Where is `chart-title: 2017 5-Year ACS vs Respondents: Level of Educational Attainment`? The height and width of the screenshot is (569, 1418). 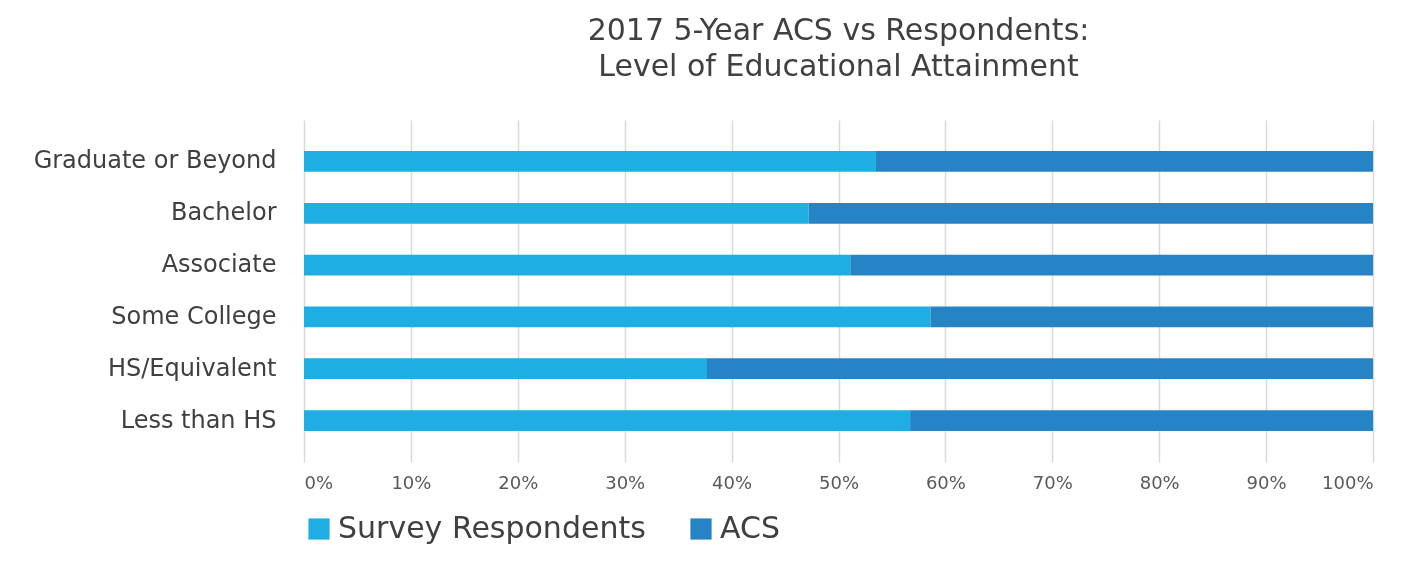
chart-title: 2017 5-Year ACS vs Respondents: Level of Educational Attainment is located at coordinates (838, 47).